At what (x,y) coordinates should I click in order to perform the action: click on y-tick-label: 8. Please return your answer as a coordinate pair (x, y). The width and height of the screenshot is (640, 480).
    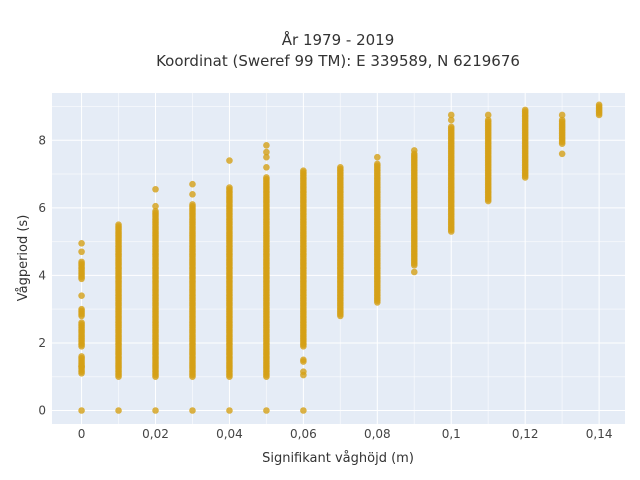
    Looking at the image, I should click on (42, 140).